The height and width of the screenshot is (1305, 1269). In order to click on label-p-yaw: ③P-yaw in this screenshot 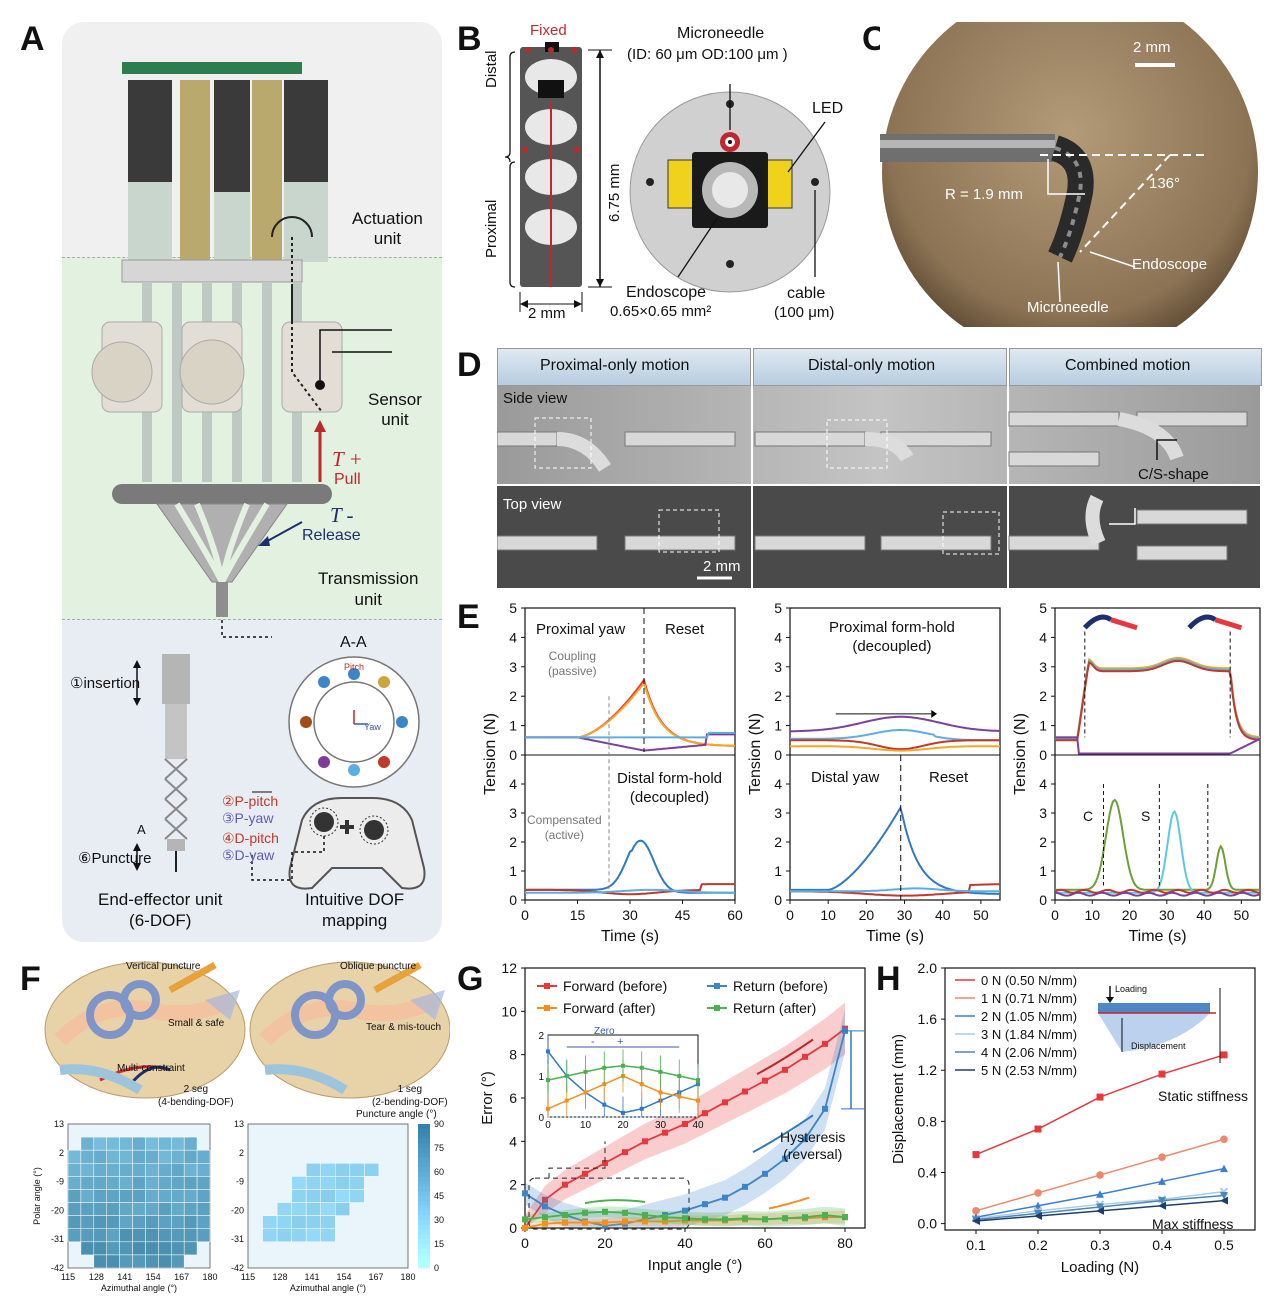, I will do `click(247, 818)`.